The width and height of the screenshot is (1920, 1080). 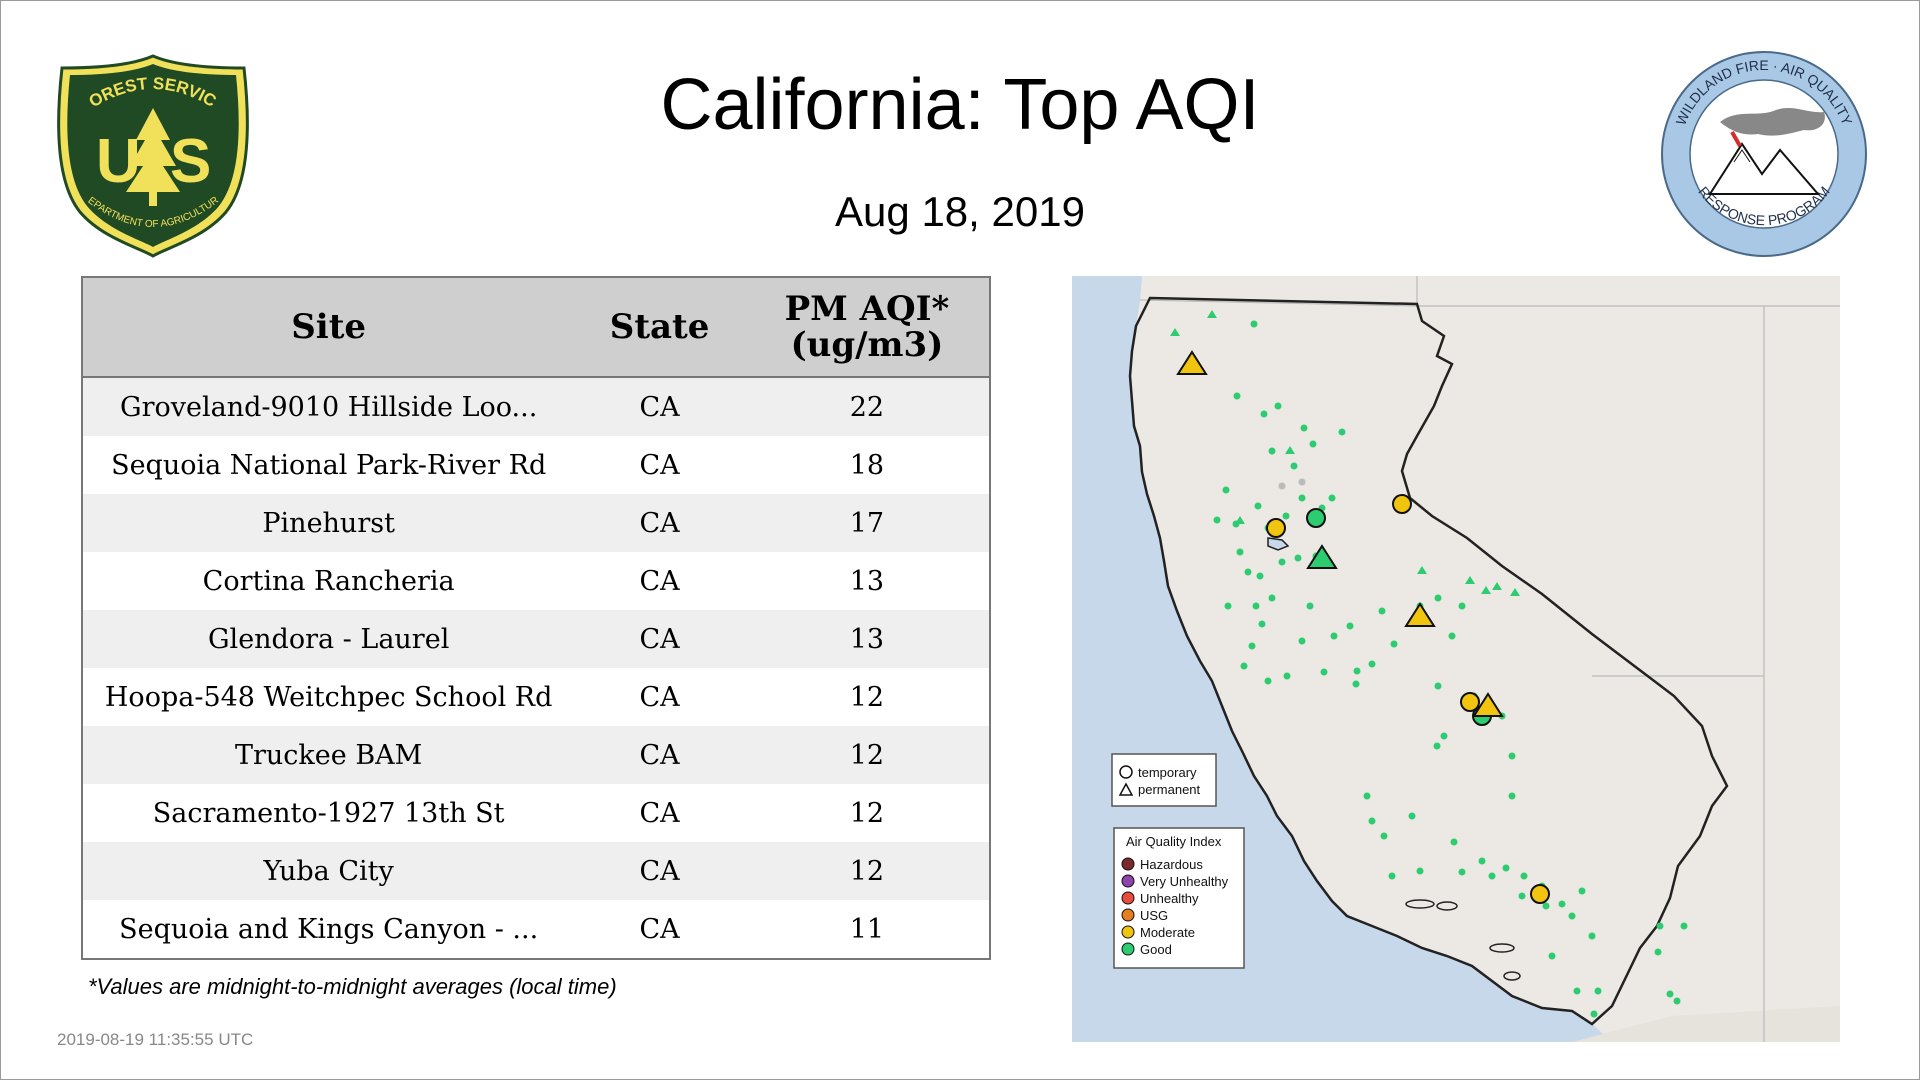 I want to click on aqi-legend-item: Unhealthy, so click(x=1169, y=898).